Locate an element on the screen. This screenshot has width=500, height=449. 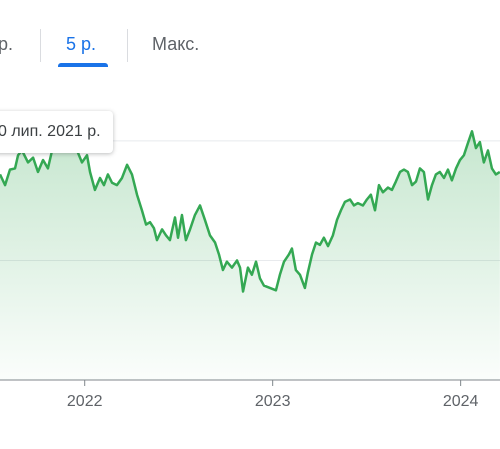
tab-active: 5 р. is located at coordinates (81, 44).